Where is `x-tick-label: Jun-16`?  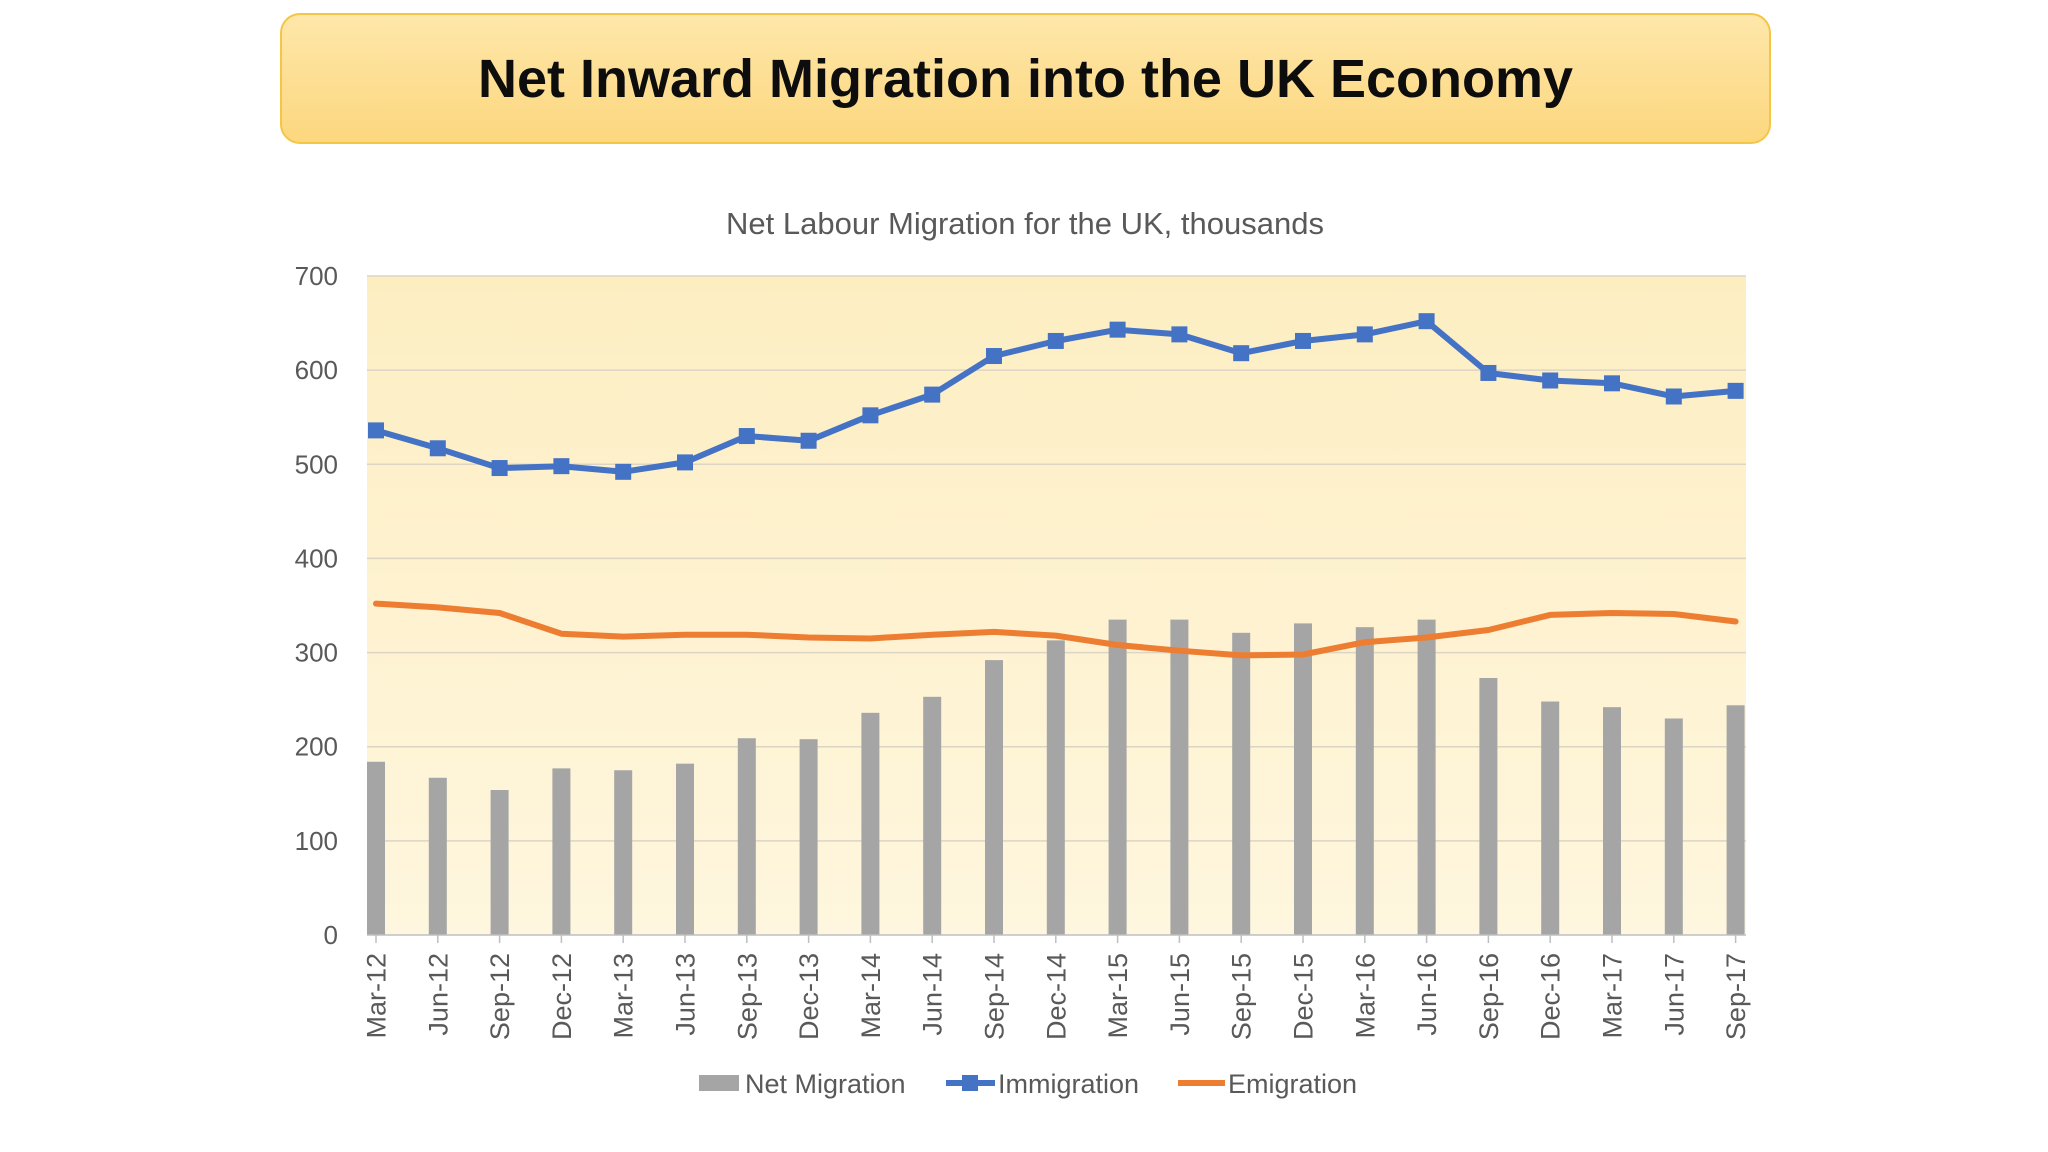
x-tick-label: Jun-16 is located at coordinates (1427, 994).